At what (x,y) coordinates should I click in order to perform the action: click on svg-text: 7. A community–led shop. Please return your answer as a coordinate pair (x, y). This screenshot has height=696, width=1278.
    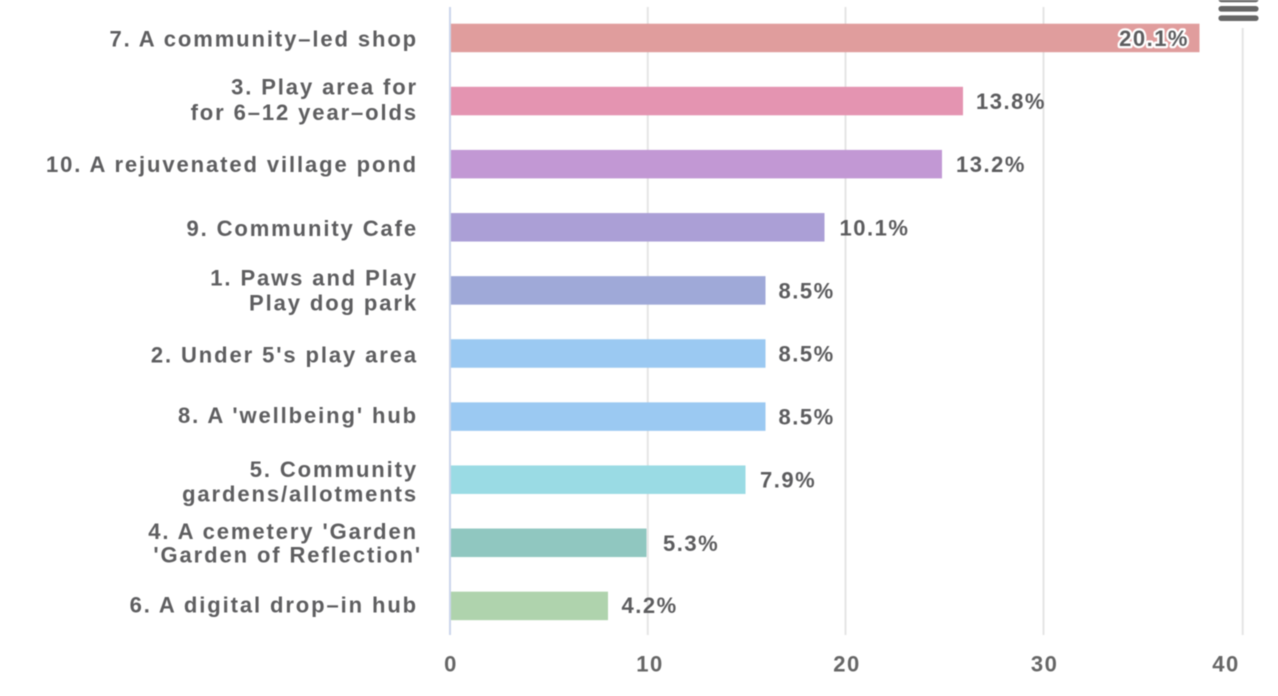
    Looking at the image, I should click on (263, 38).